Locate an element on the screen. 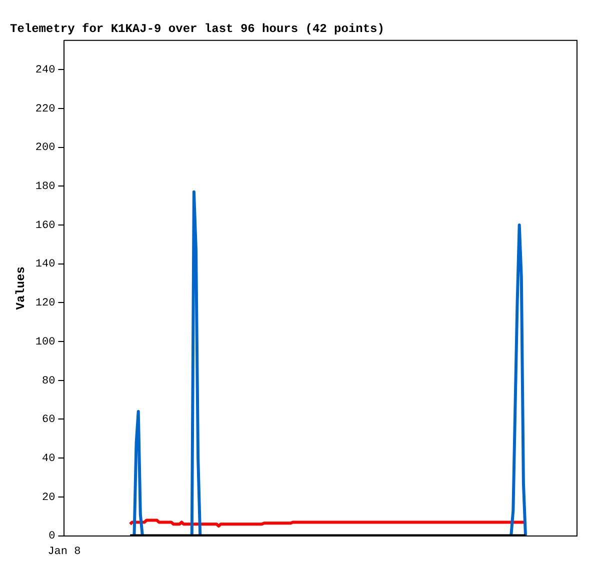 The width and height of the screenshot is (597, 579). y-tick-label: 220 is located at coordinates (45, 109).